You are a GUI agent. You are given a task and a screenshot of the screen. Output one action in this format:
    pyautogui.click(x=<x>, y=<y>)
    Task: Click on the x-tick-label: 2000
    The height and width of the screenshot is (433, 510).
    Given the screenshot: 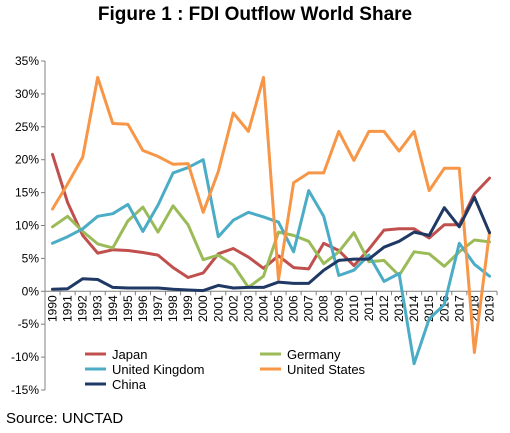 What is the action you would take?
    pyautogui.click(x=203, y=308)
    